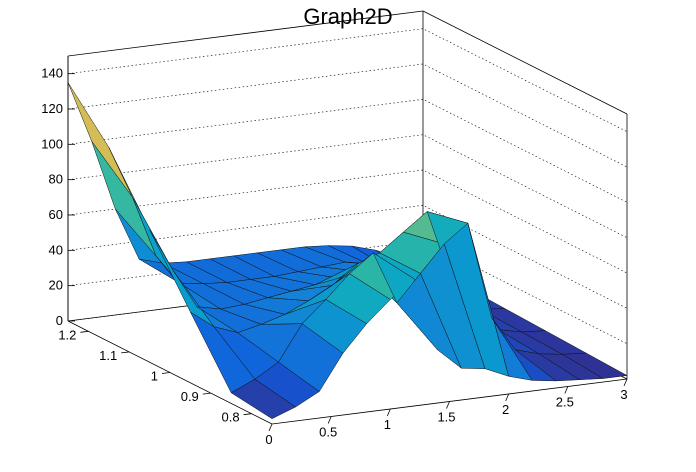  Describe the element at coordinates (328, 432) in the screenshot. I see `x-tick-label: 0.5` at that location.